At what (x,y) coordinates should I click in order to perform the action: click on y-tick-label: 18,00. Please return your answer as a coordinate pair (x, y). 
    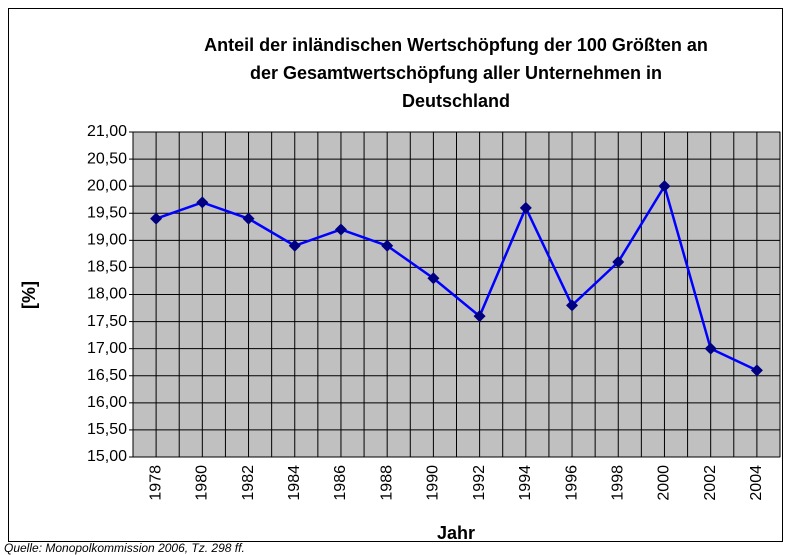
    Looking at the image, I should click on (107, 294).